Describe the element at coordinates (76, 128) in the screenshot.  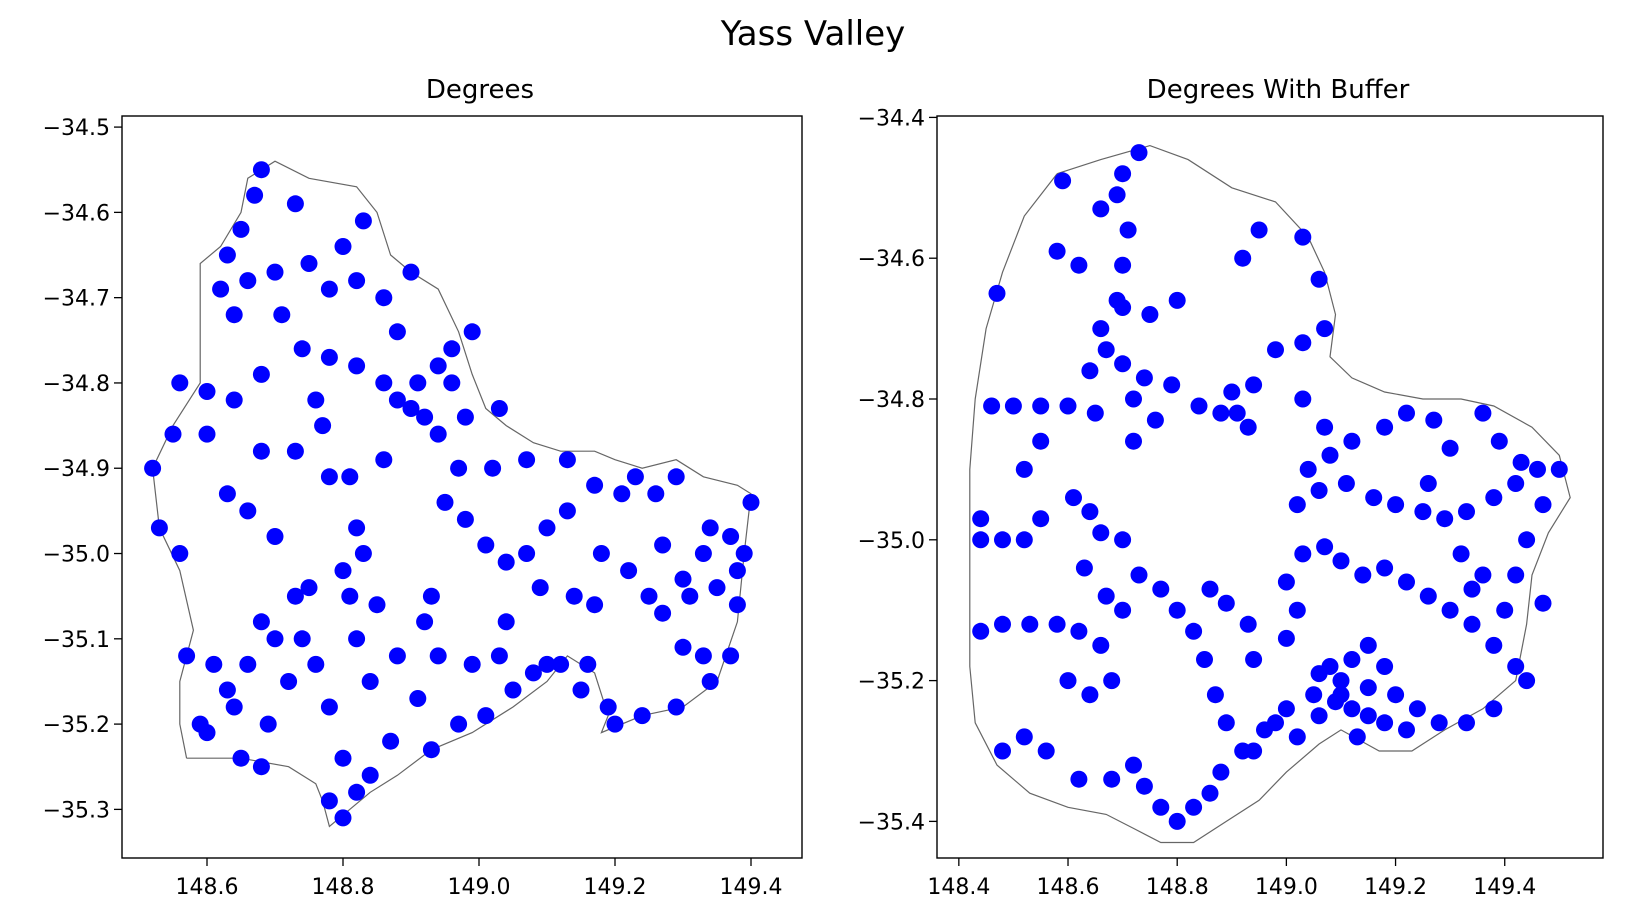
I see `y-tick-label: −34.5` at that location.